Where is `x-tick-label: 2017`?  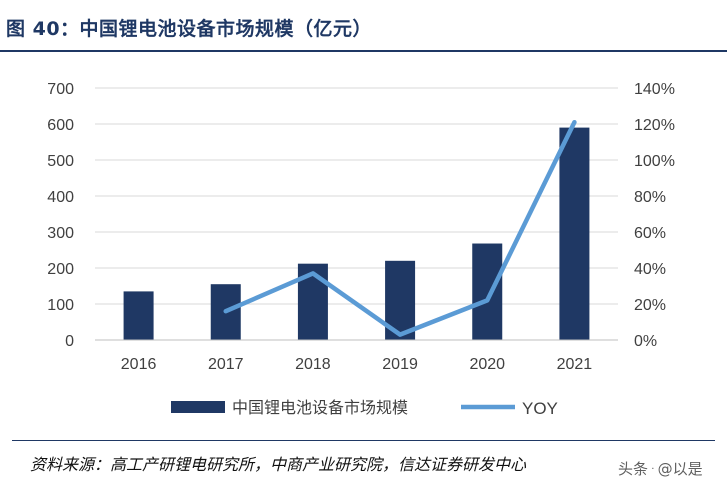 x-tick-label: 2017 is located at coordinates (226, 364).